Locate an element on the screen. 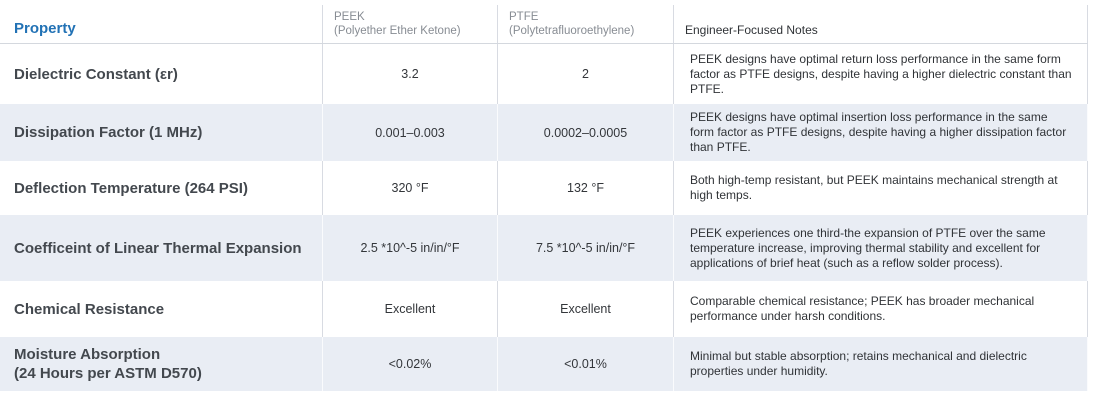 Image resolution: width=1096 pixels, height=400 pixels. column-header-peek: PEEK (Polyether Ether Ketone) is located at coordinates (409, 24).